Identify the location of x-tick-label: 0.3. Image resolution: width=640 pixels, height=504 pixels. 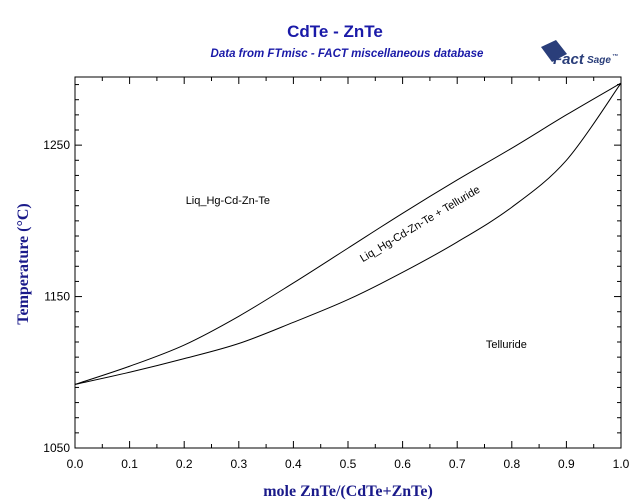
(238, 464).